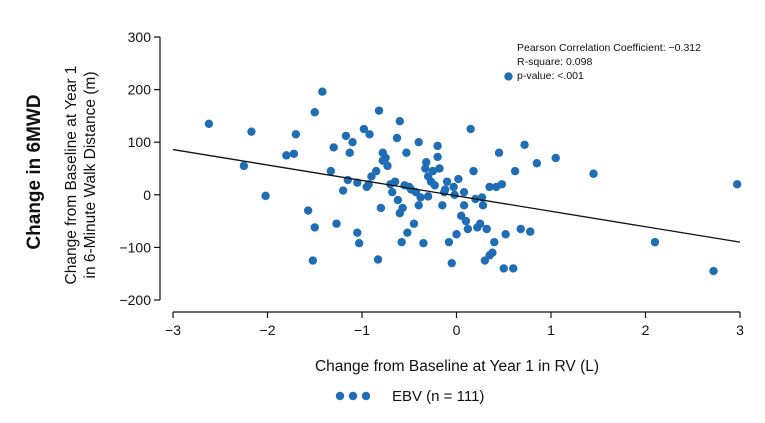 The image size is (765, 423). I want to click on legend-label: EBV (n = 111), so click(438, 396).